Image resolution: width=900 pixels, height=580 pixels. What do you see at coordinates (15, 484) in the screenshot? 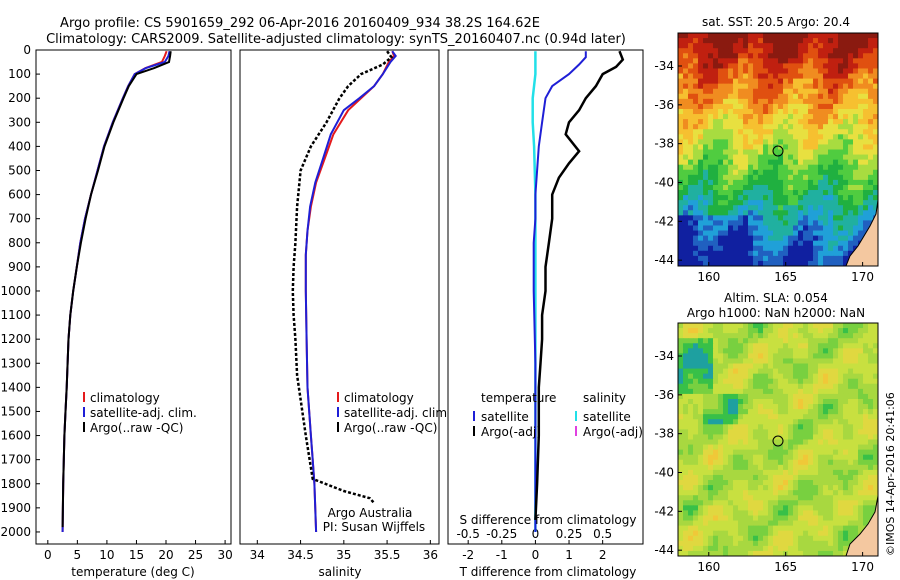
I see `depth-tick-label: 1800` at bounding box center [15, 484].